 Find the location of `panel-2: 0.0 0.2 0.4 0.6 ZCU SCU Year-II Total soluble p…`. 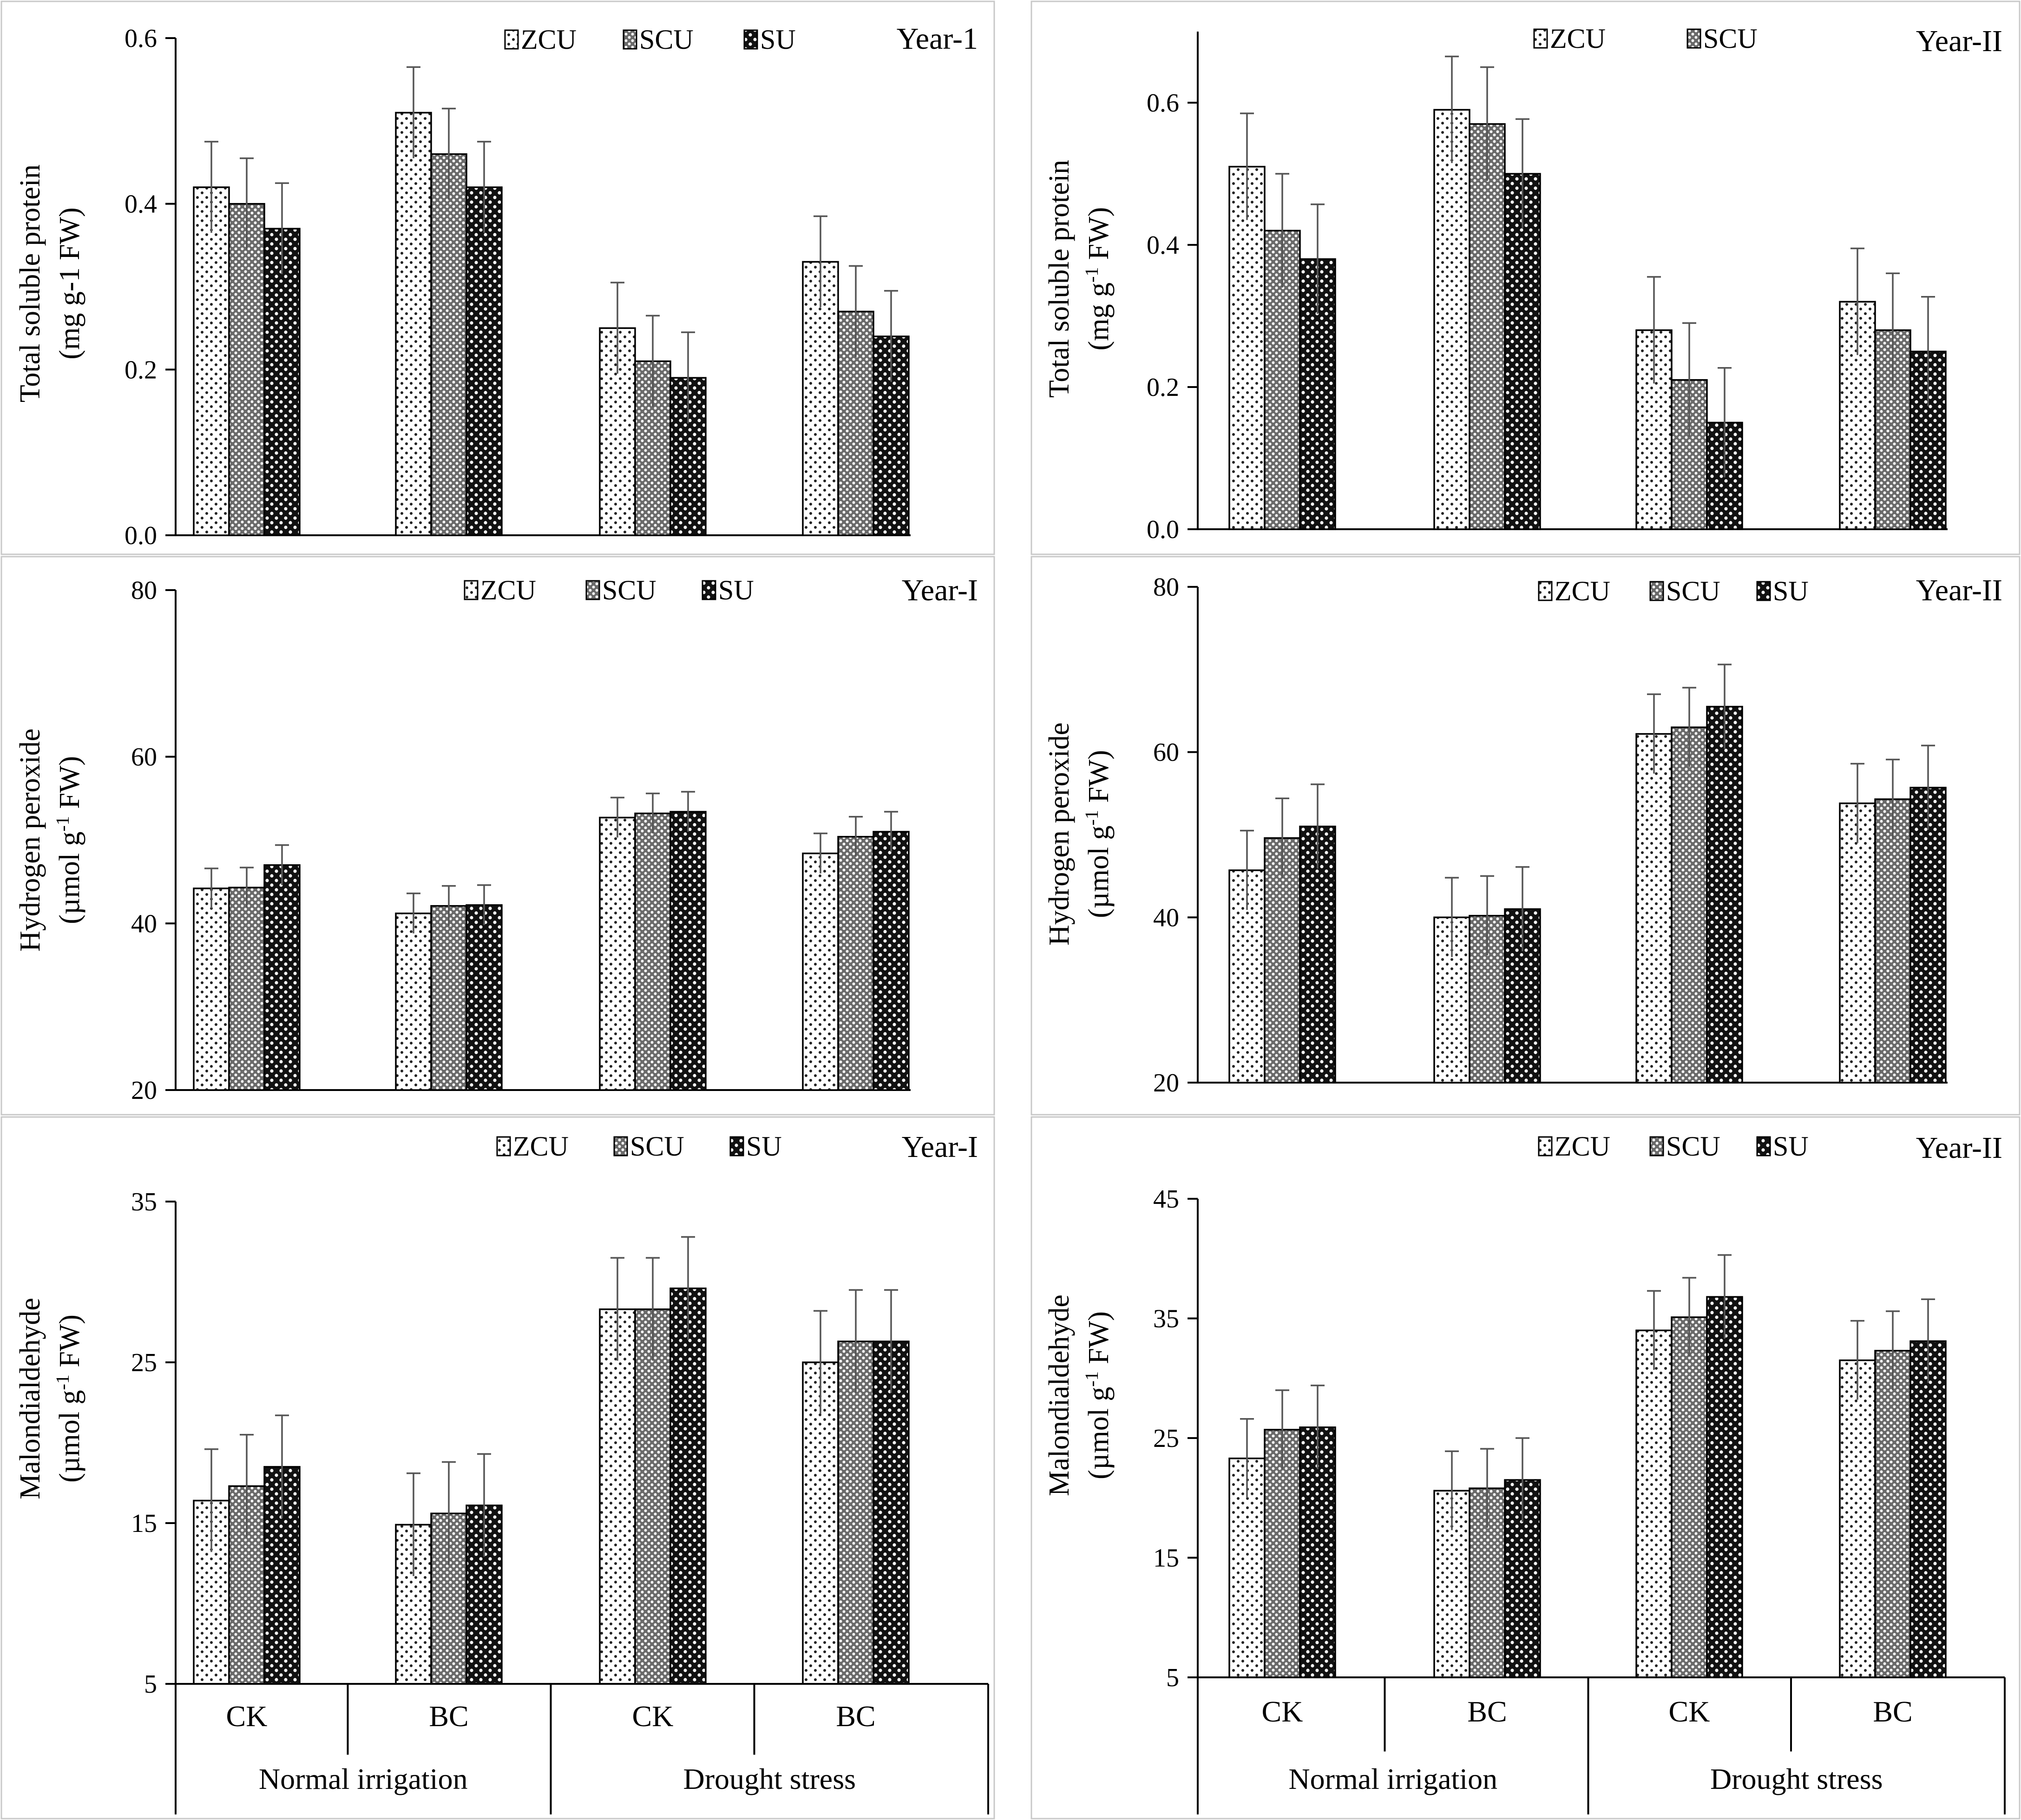

panel-2: 0.0 0.2 0.4 0.6 ZCU SCU Year-II Total soluble p… is located at coordinates (1525, 277).